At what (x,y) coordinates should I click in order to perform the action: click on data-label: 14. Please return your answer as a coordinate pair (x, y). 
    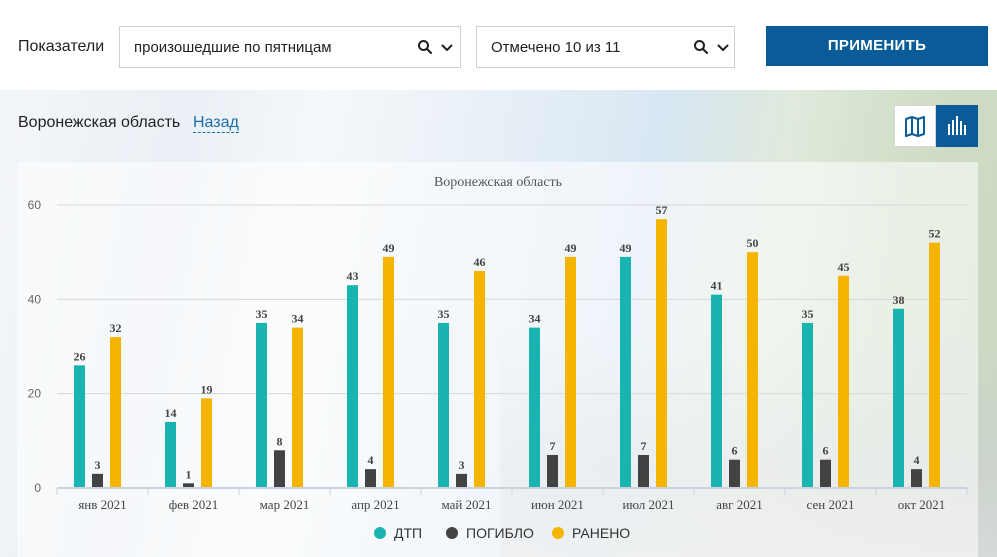
    Looking at the image, I should click on (171, 413).